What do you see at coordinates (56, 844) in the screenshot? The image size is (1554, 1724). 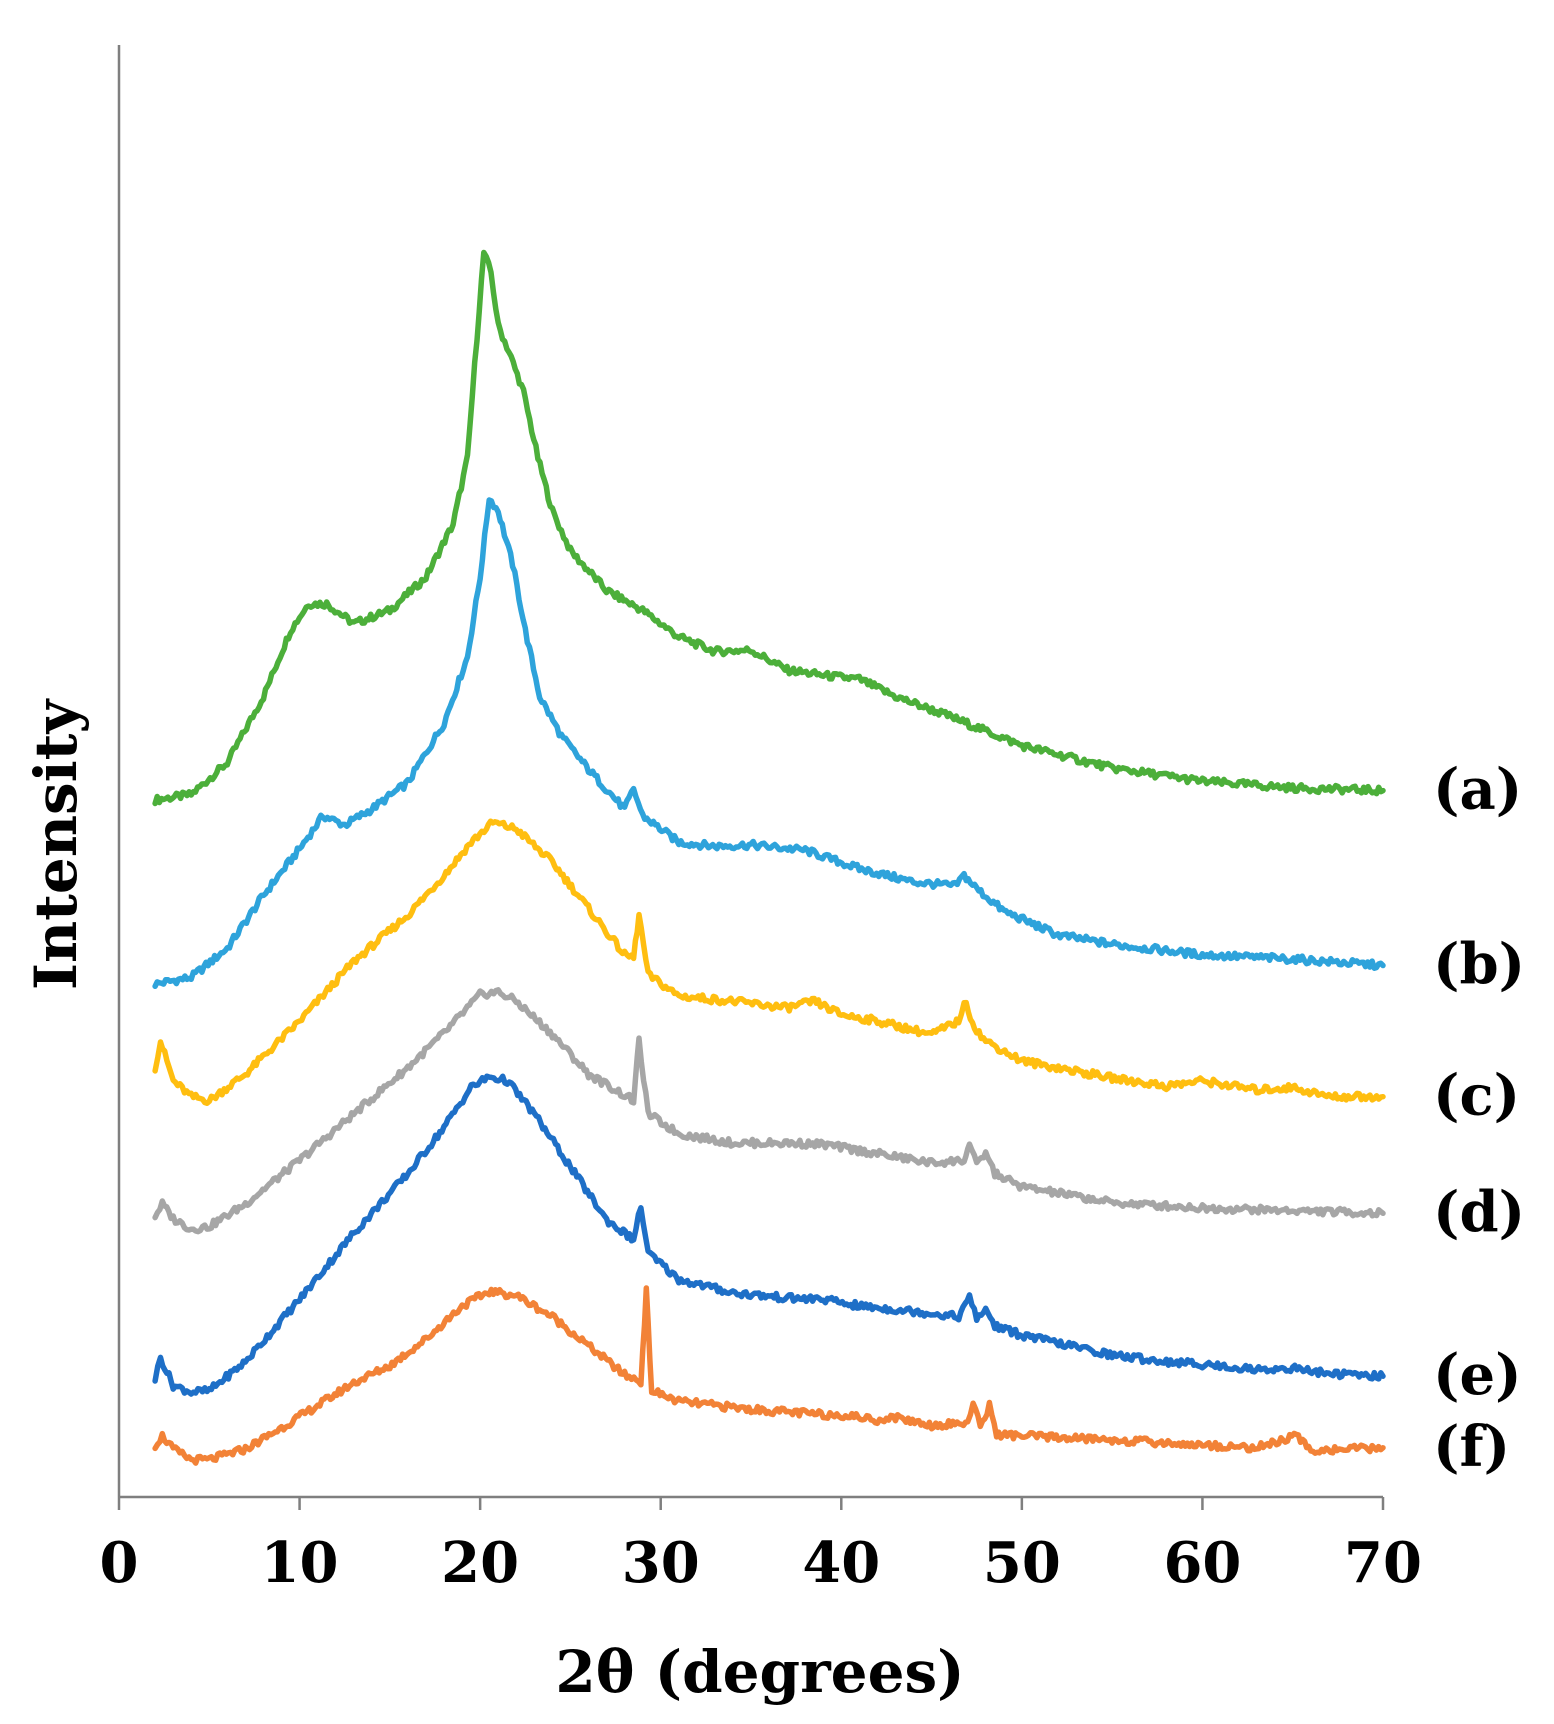 I see `y-axis-title: Intensity` at bounding box center [56, 844].